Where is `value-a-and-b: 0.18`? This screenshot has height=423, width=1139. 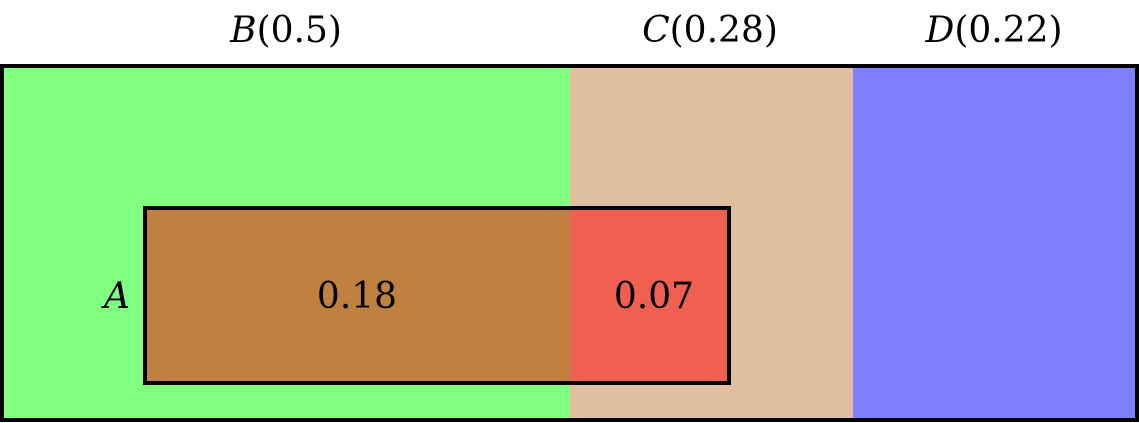
value-a-and-b: 0.18 is located at coordinates (357, 296).